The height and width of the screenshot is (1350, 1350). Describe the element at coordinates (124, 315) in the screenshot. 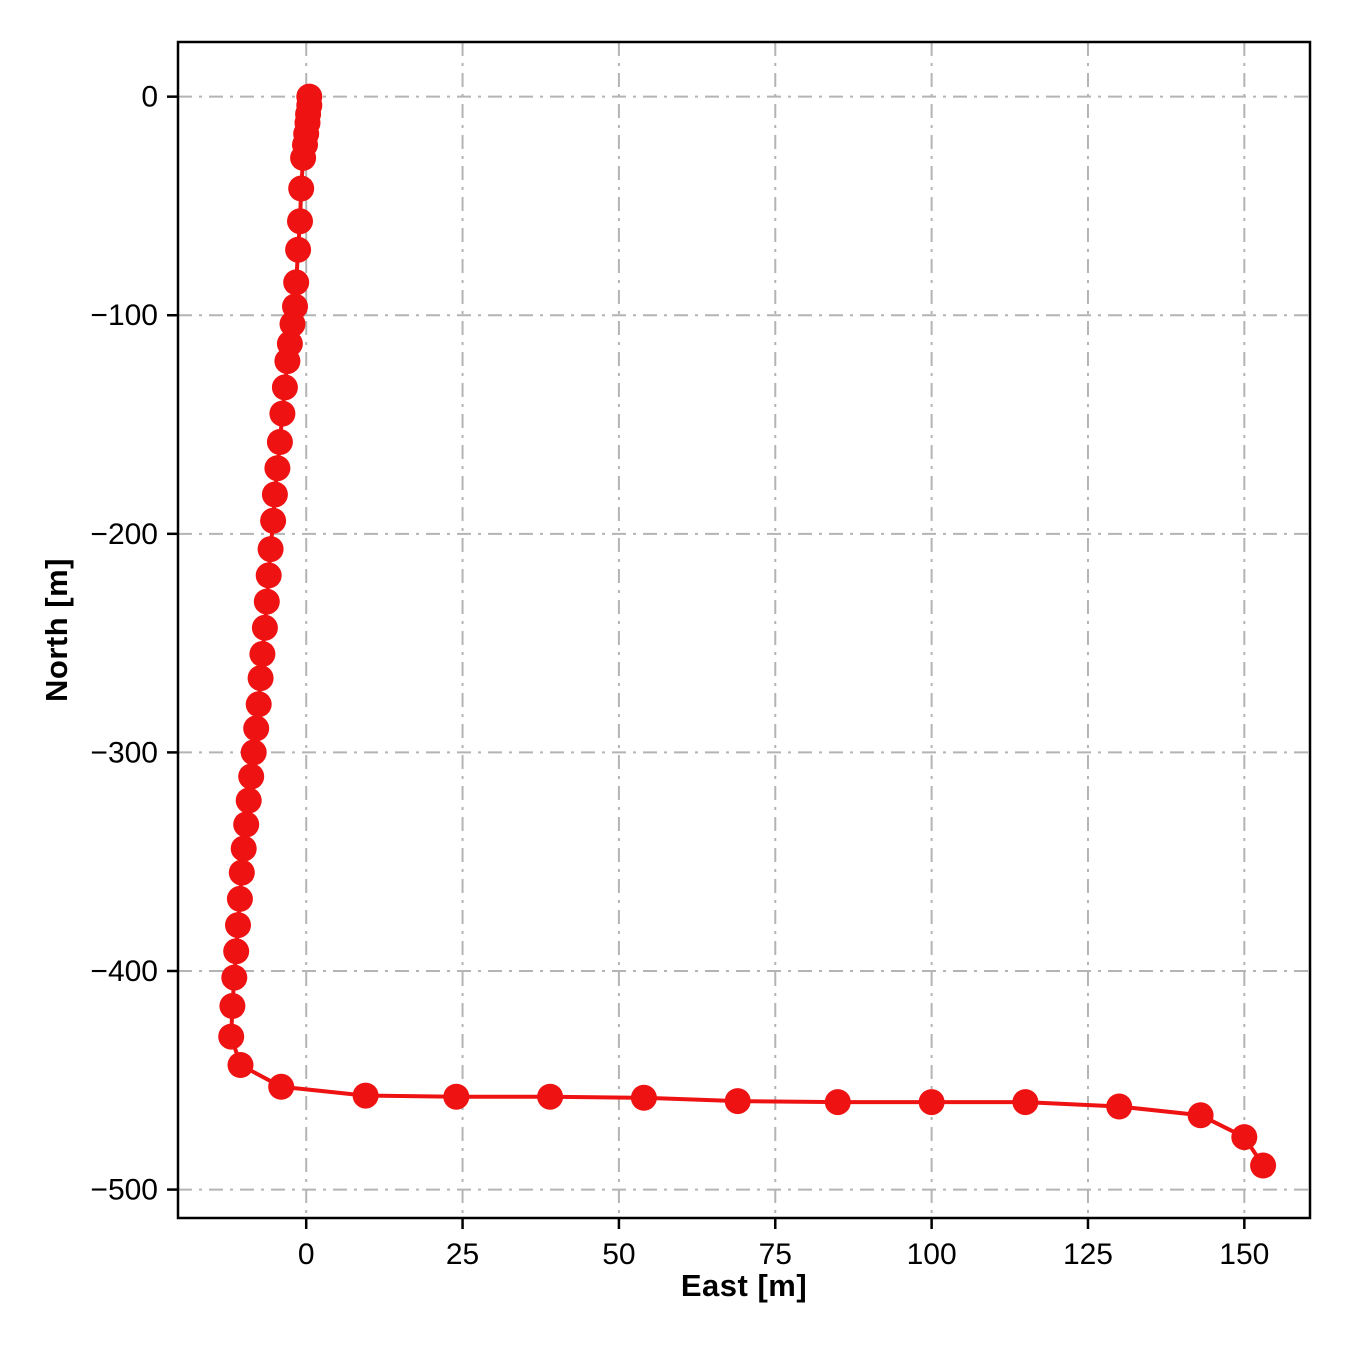

I see `y-tick-label: −100` at that location.